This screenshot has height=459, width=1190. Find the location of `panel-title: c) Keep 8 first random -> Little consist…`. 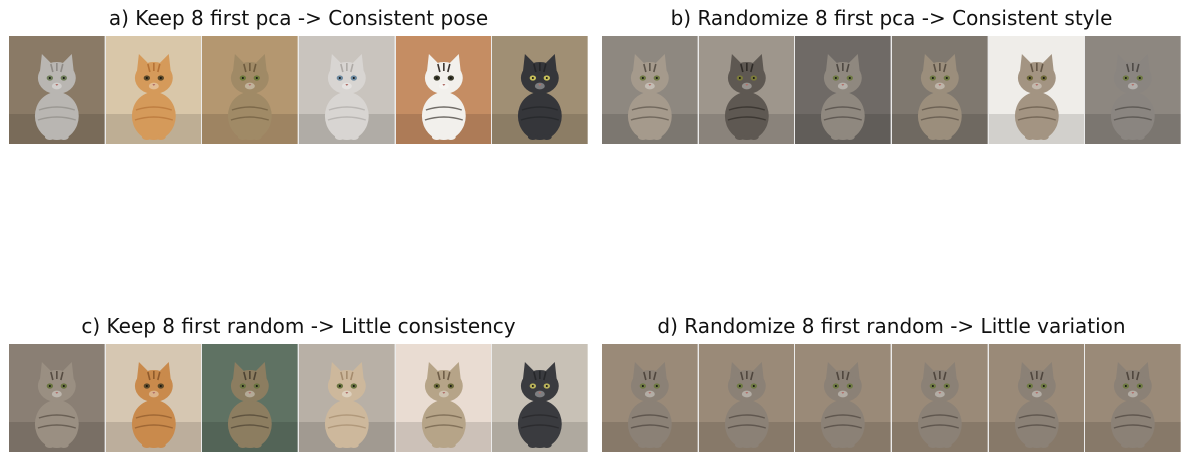

panel-title: c) Keep 8 first random -> Little consist… is located at coordinates (298, 326).